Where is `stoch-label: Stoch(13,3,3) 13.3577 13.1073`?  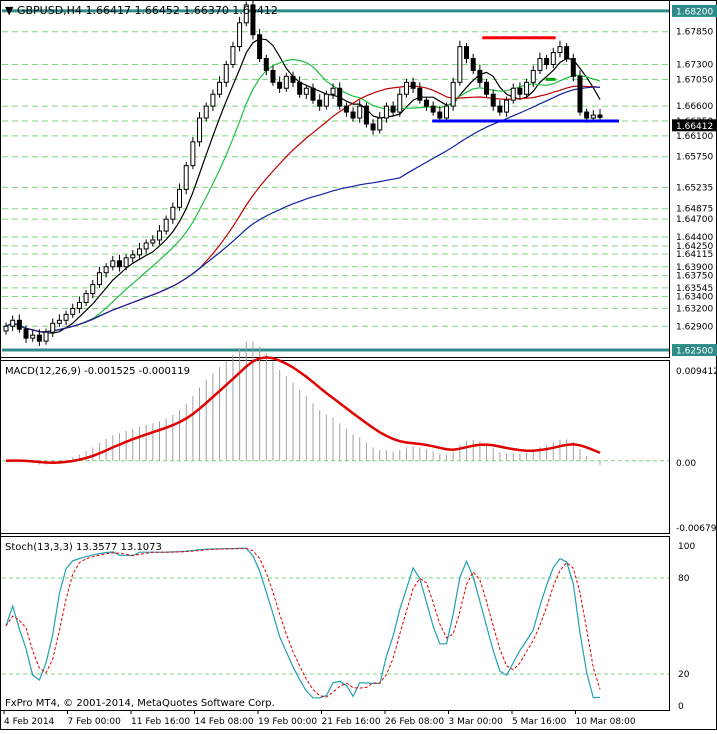
stoch-label: Stoch(13,3,3) 13.3577 13.1073 is located at coordinates (83, 547).